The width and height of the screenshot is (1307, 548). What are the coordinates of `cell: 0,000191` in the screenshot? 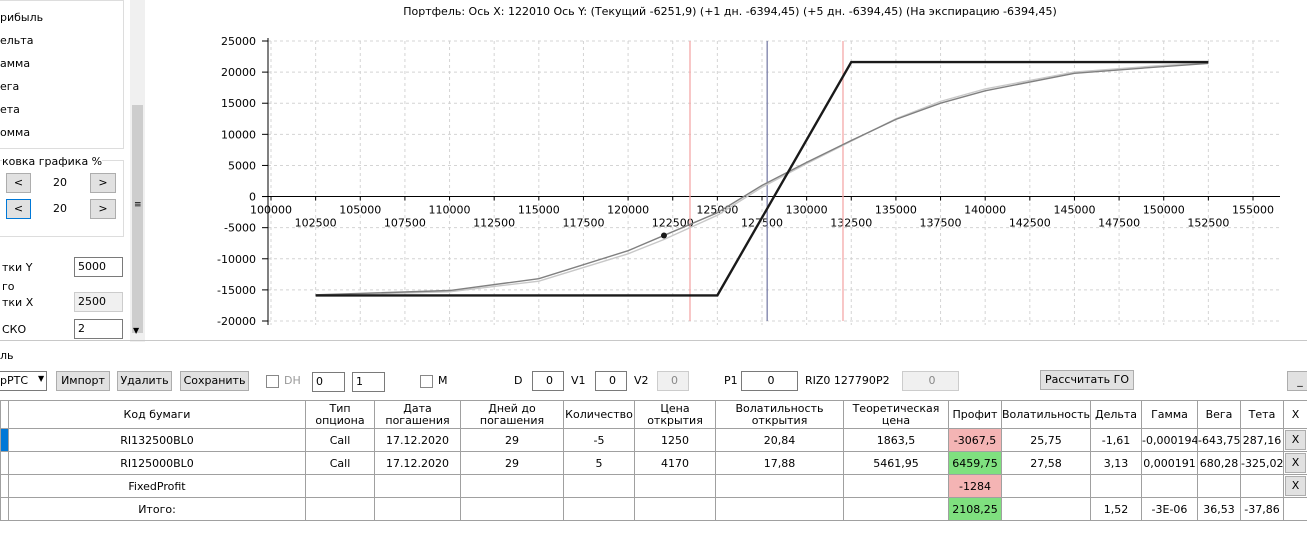 It's located at (1169, 463).